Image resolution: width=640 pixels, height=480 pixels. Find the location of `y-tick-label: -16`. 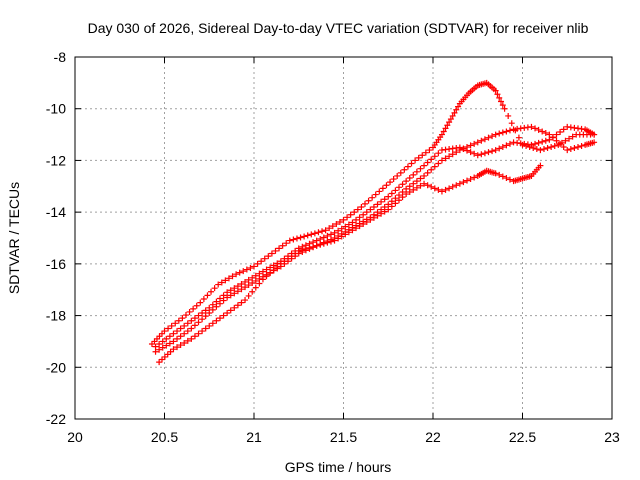

y-tick-label: -16 is located at coordinates (56, 264).